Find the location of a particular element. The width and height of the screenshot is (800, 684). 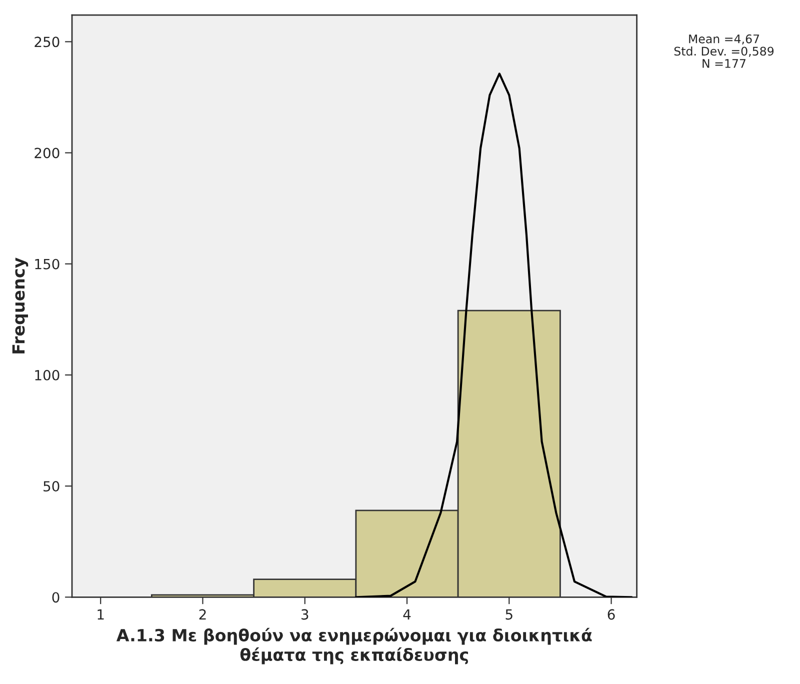

y-tick-label: 100 is located at coordinates (47, 375).